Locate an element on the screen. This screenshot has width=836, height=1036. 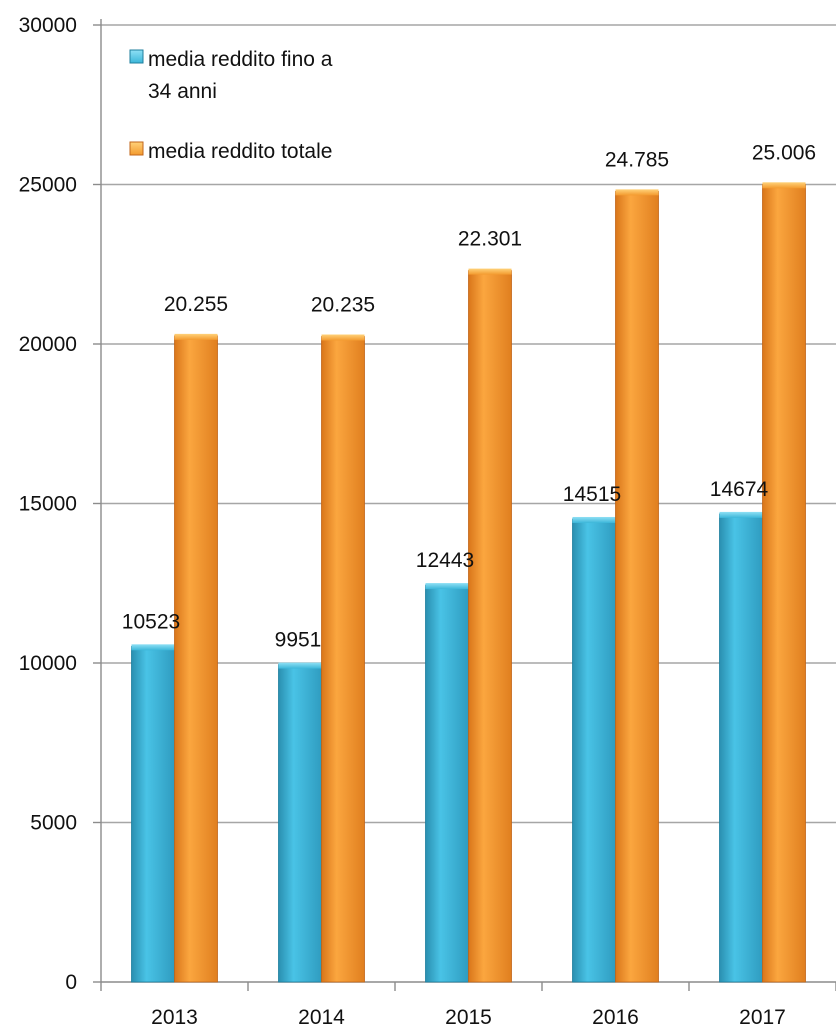
data-label: 14515 is located at coordinates (592, 494).